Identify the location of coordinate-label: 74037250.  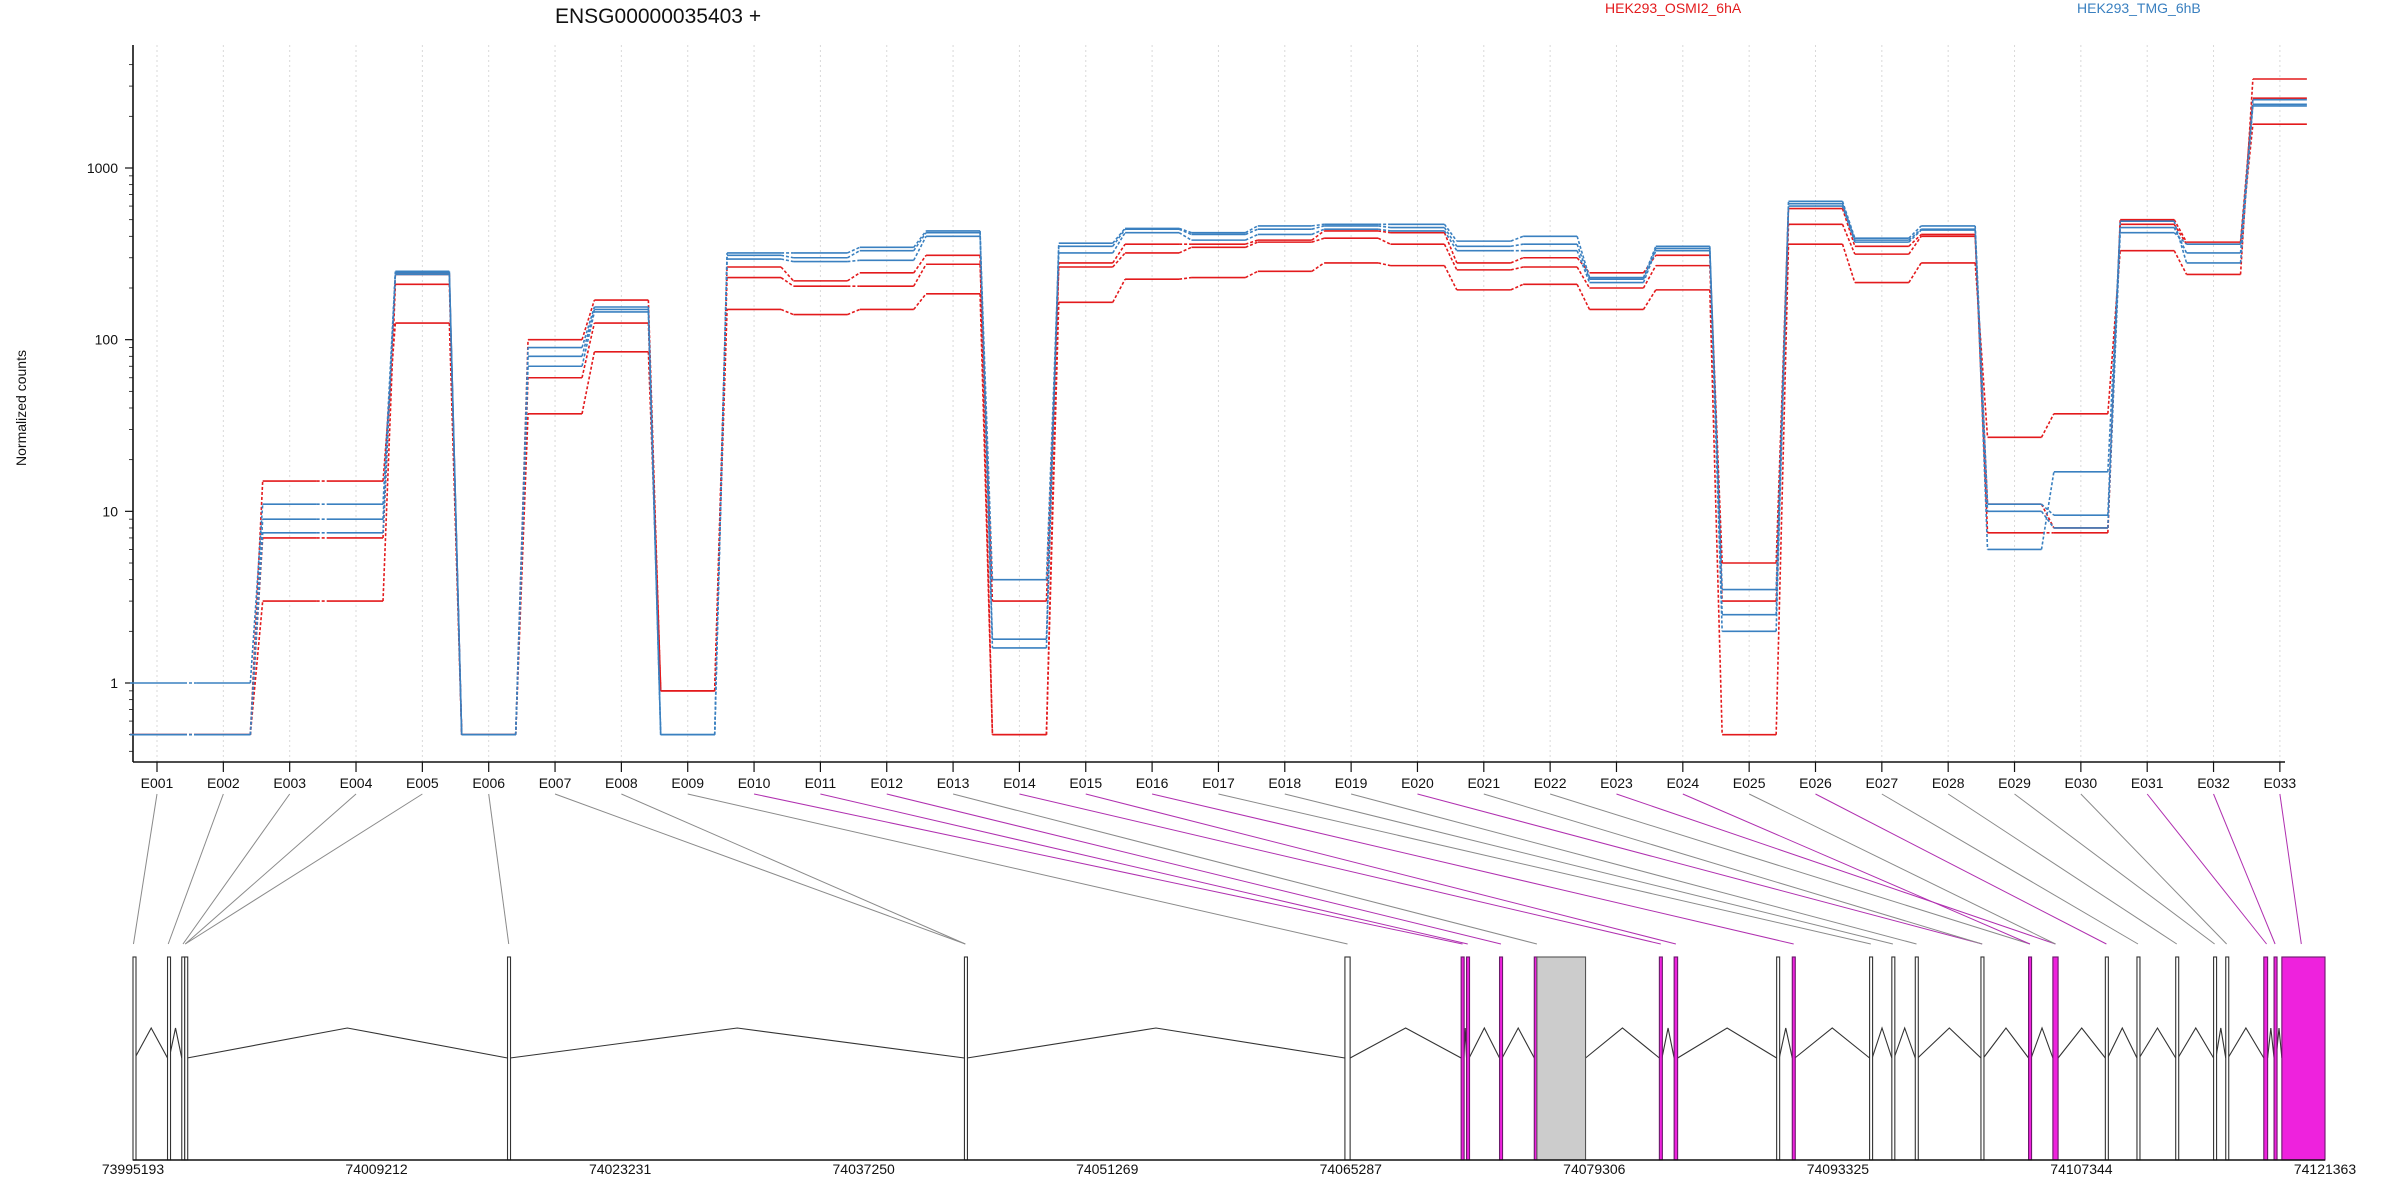
(864, 1169).